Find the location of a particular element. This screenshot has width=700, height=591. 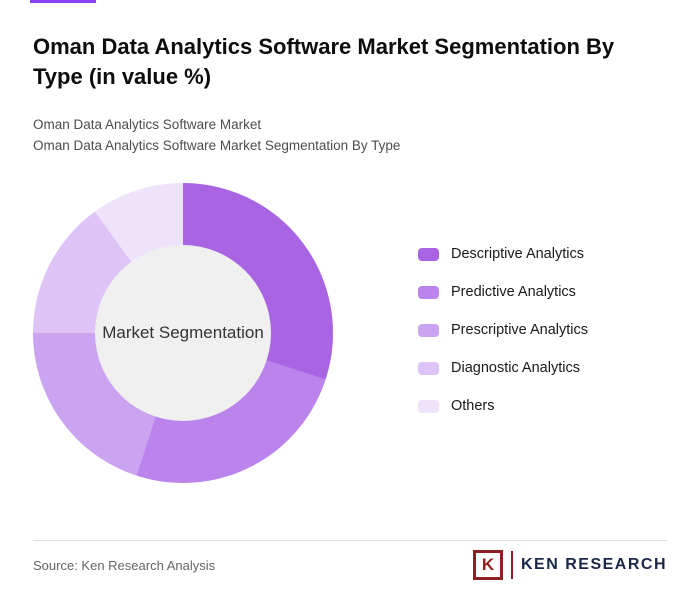

legend-item: Predictive Analytics is located at coordinates (503, 292).